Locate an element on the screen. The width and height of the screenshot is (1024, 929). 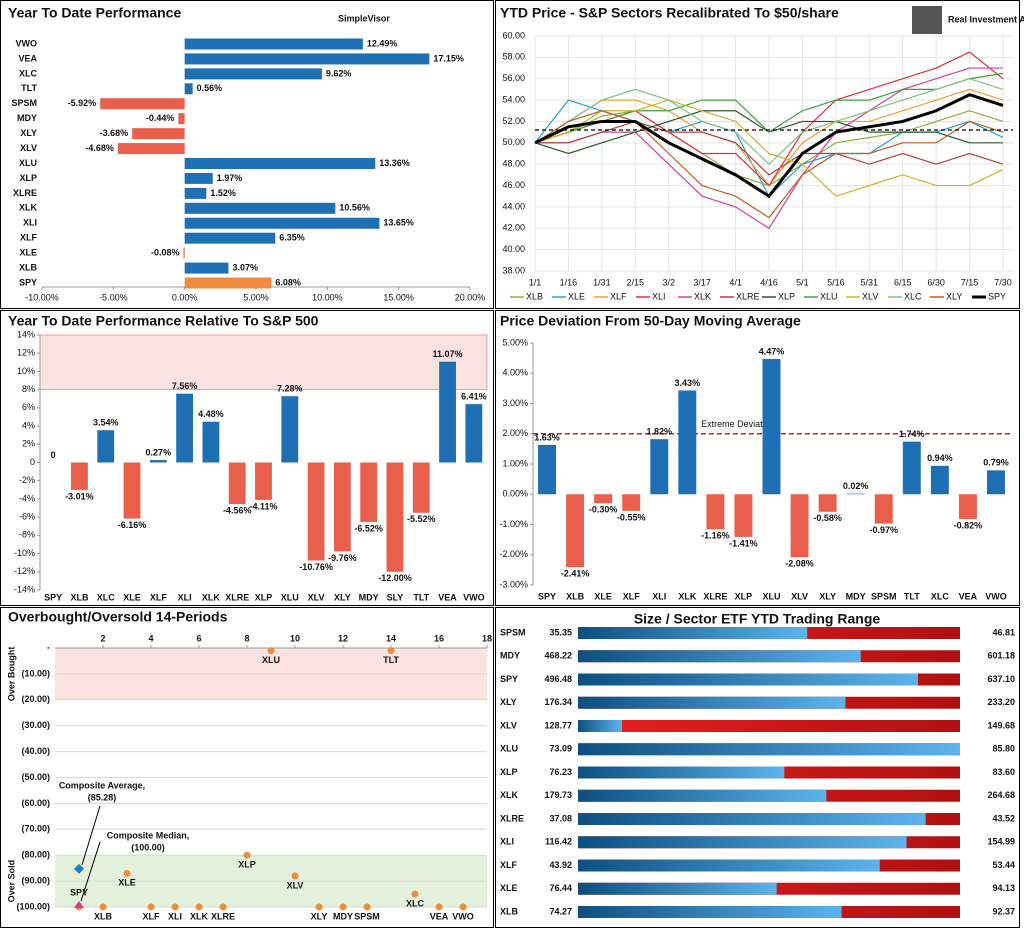
value-label: -5.52% is located at coordinates (421, 519).